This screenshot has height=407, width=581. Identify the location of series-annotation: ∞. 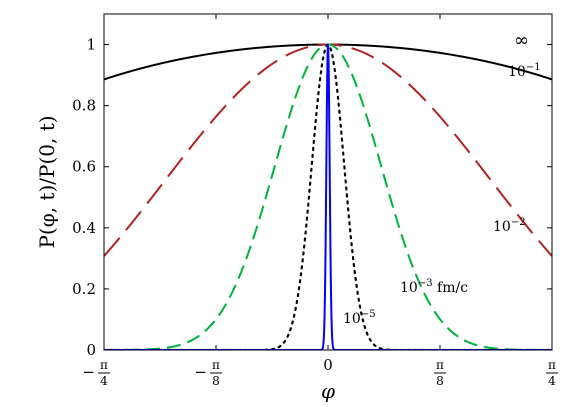
(521, 40).